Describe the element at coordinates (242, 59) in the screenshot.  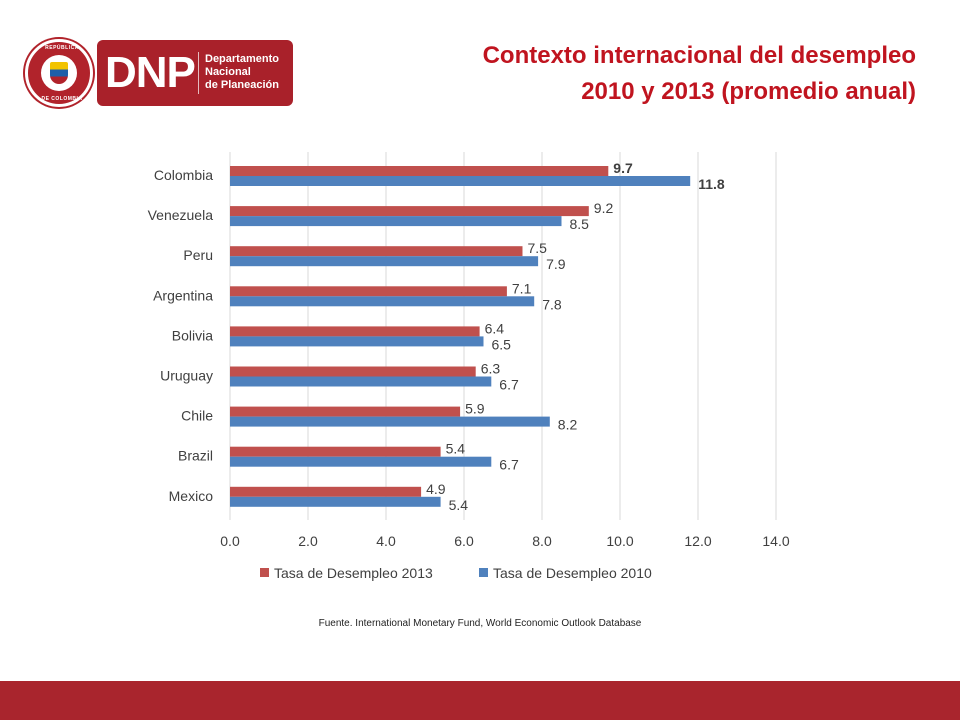
I see `brand-name-line-1: Departamento` at that location.